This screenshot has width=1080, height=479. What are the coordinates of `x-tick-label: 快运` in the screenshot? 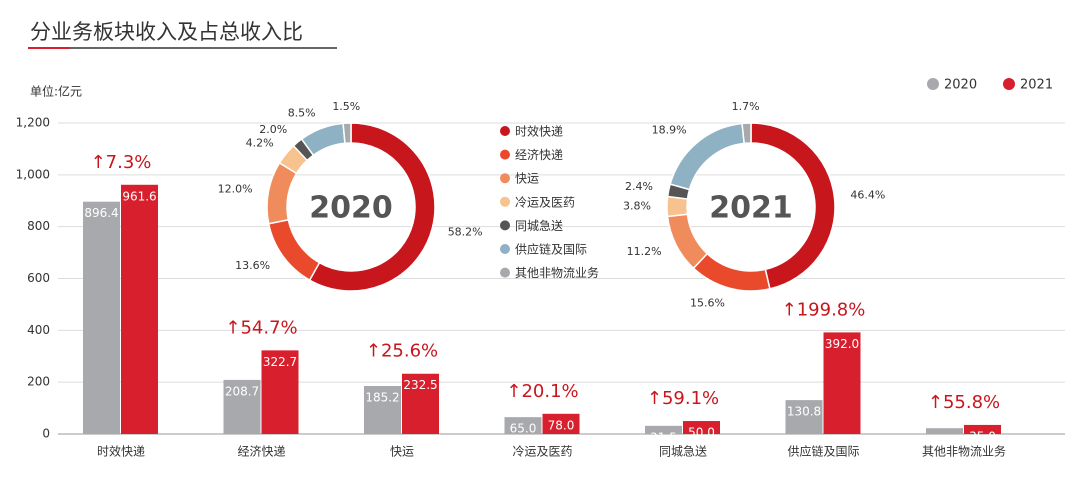 It's located at (402, 452).